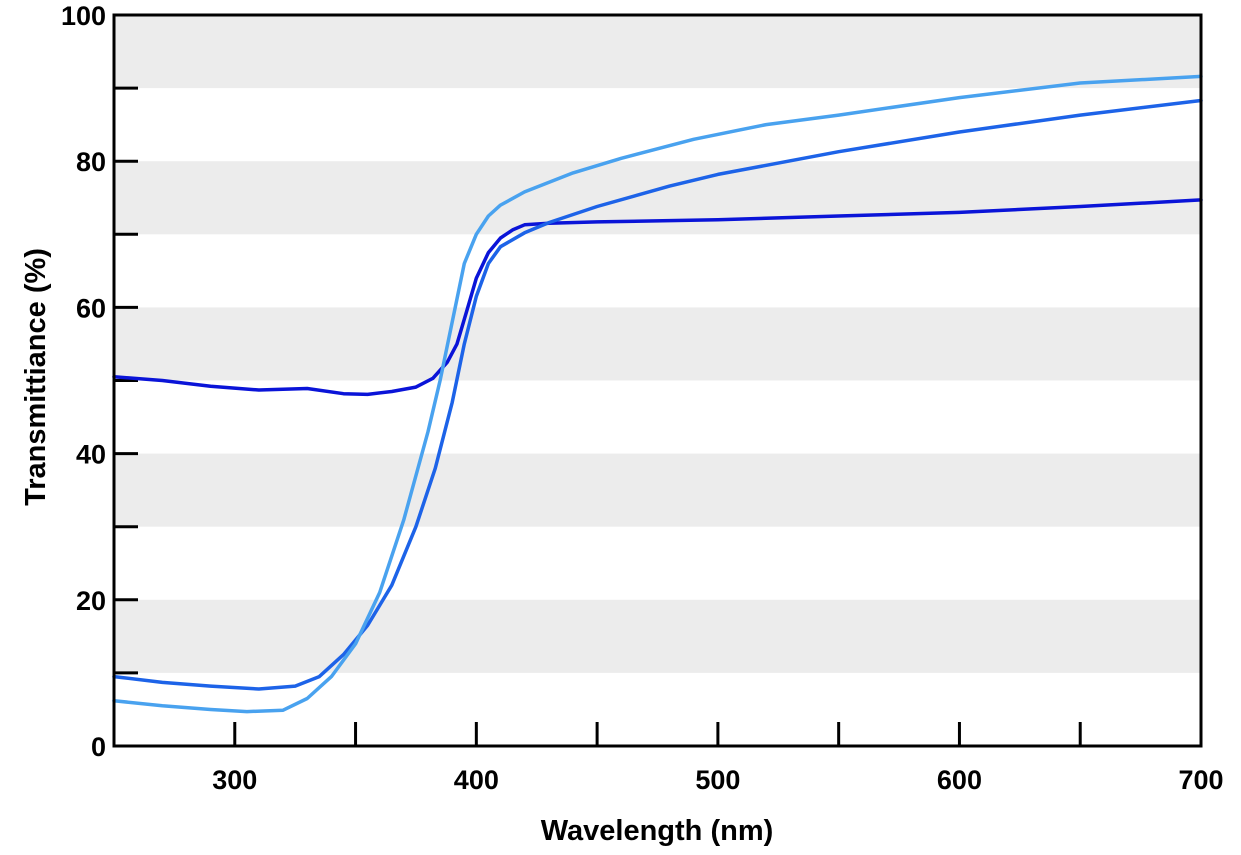 The height and width of the screenshot is (855, 1241). What do you see at coordinates (959, 780) in the screenshot?
I see `x-tick-label: 600` at bounding box center [959, 780].